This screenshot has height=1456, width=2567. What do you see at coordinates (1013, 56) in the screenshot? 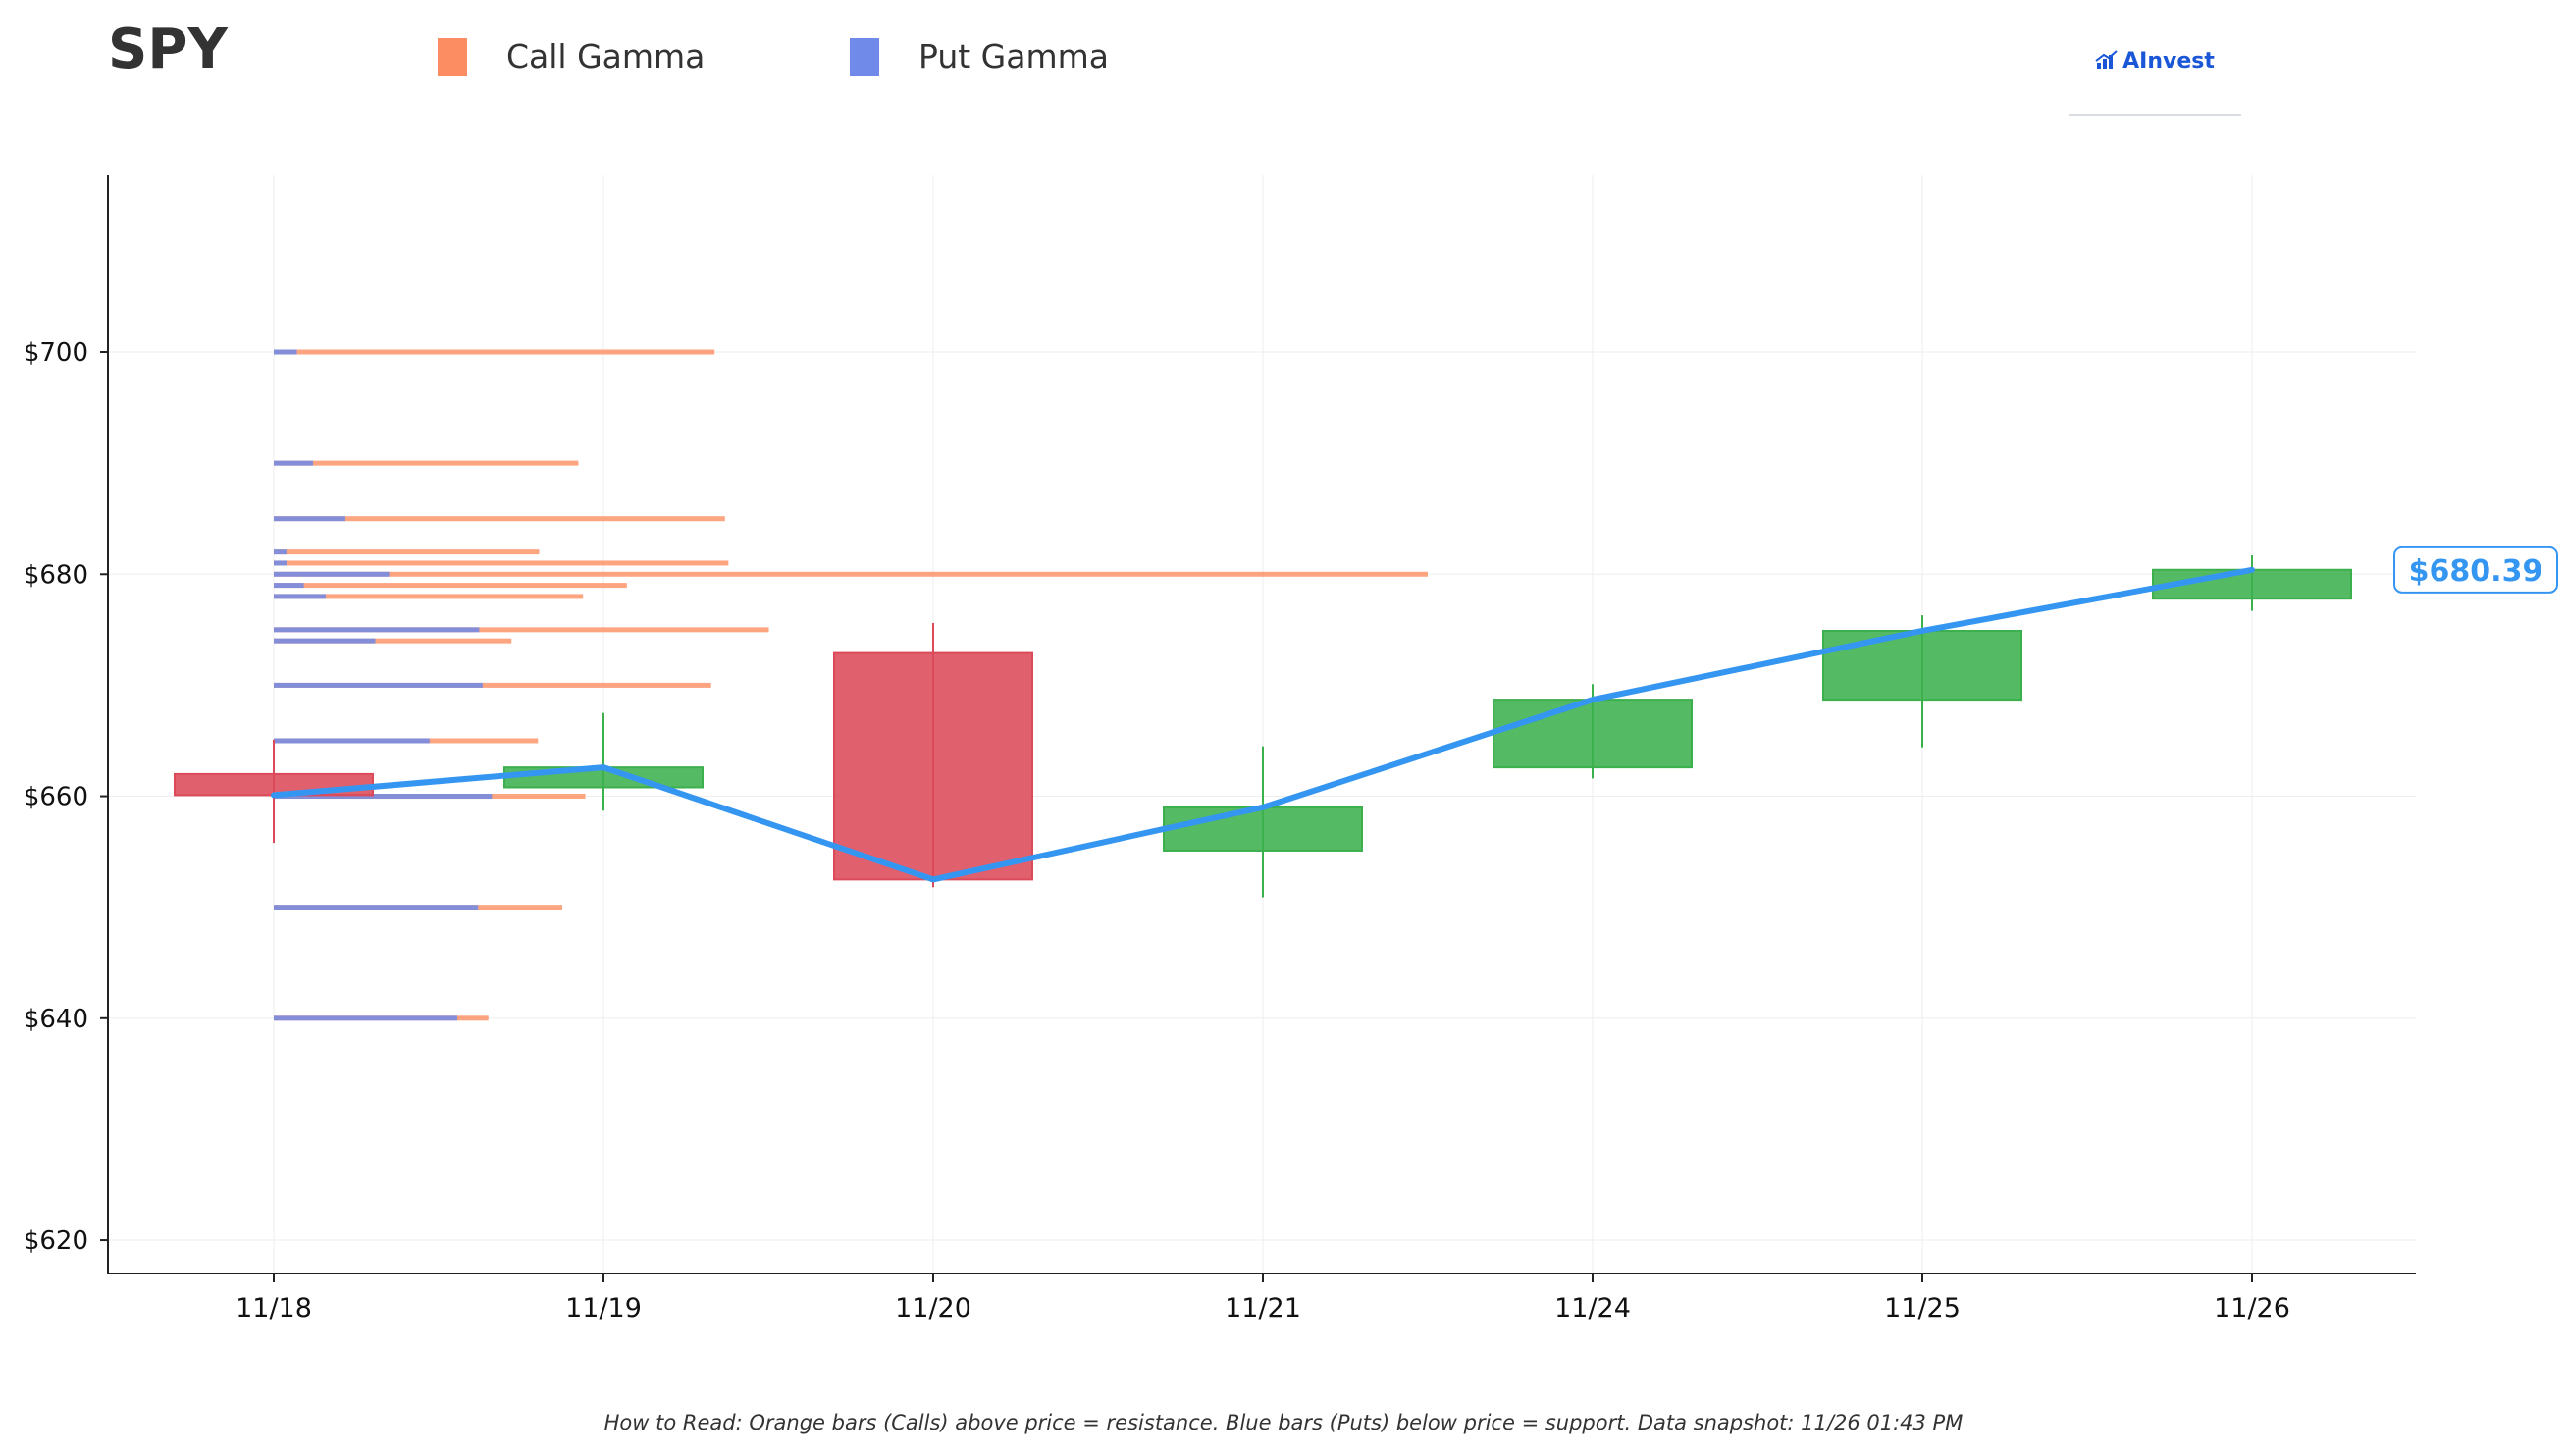
I see `legend-put-gamma-label: Put Gamma` at bounding box center [1013, 56].